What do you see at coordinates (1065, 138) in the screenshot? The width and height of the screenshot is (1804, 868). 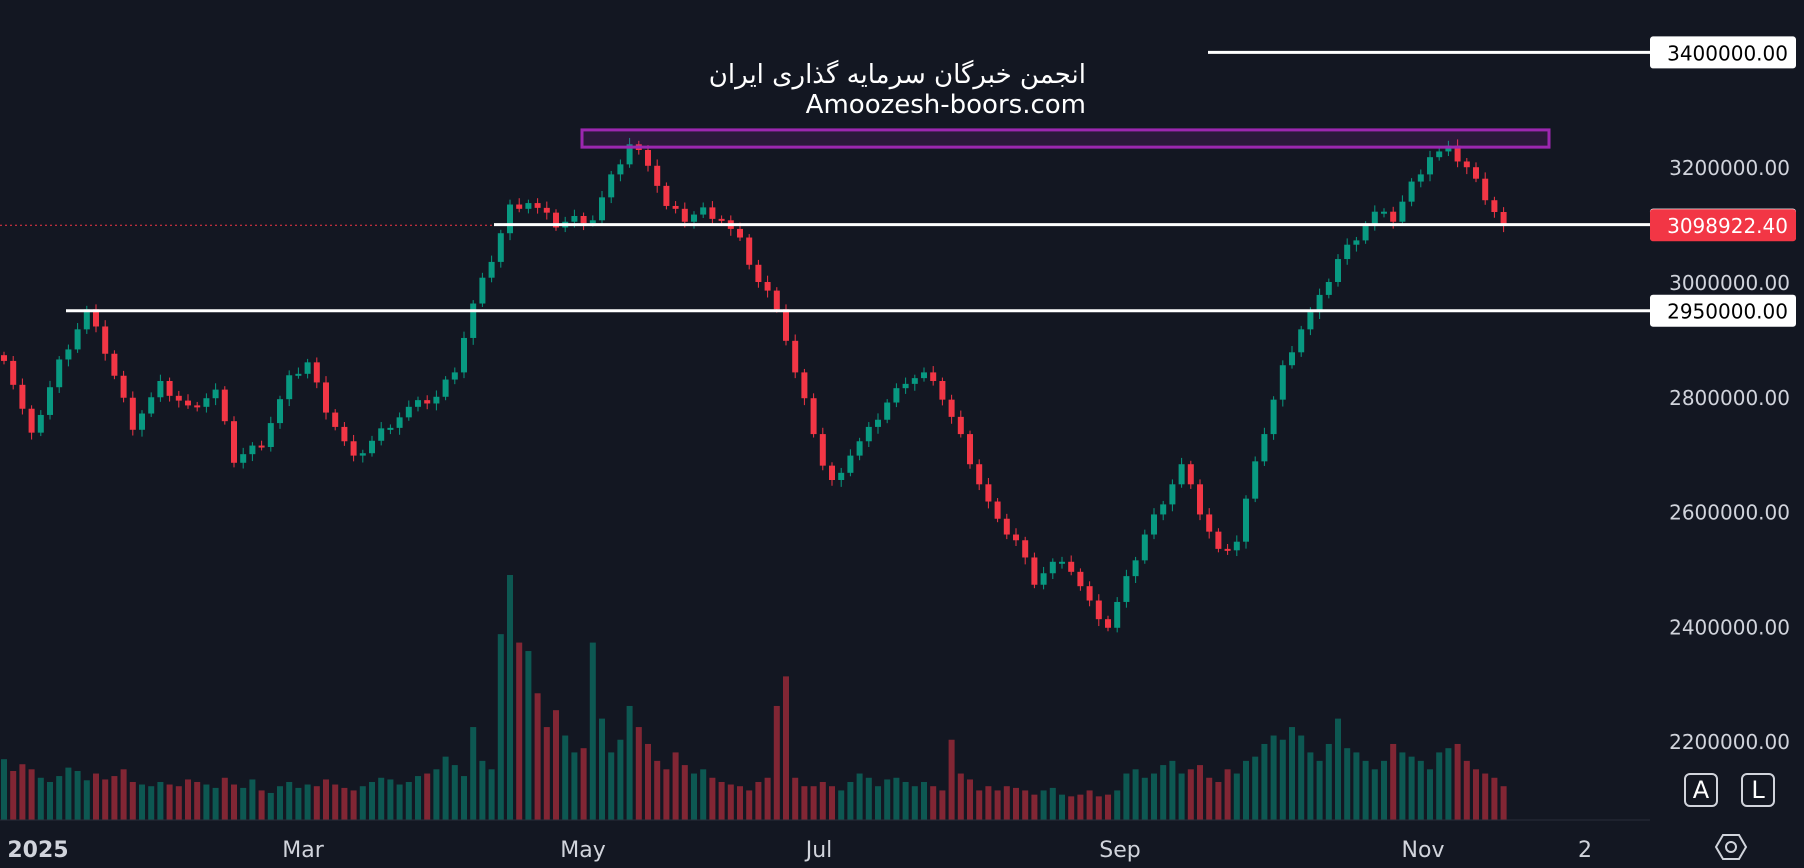 I see `resistance-zone-box` at bounding box center [1065, 138].